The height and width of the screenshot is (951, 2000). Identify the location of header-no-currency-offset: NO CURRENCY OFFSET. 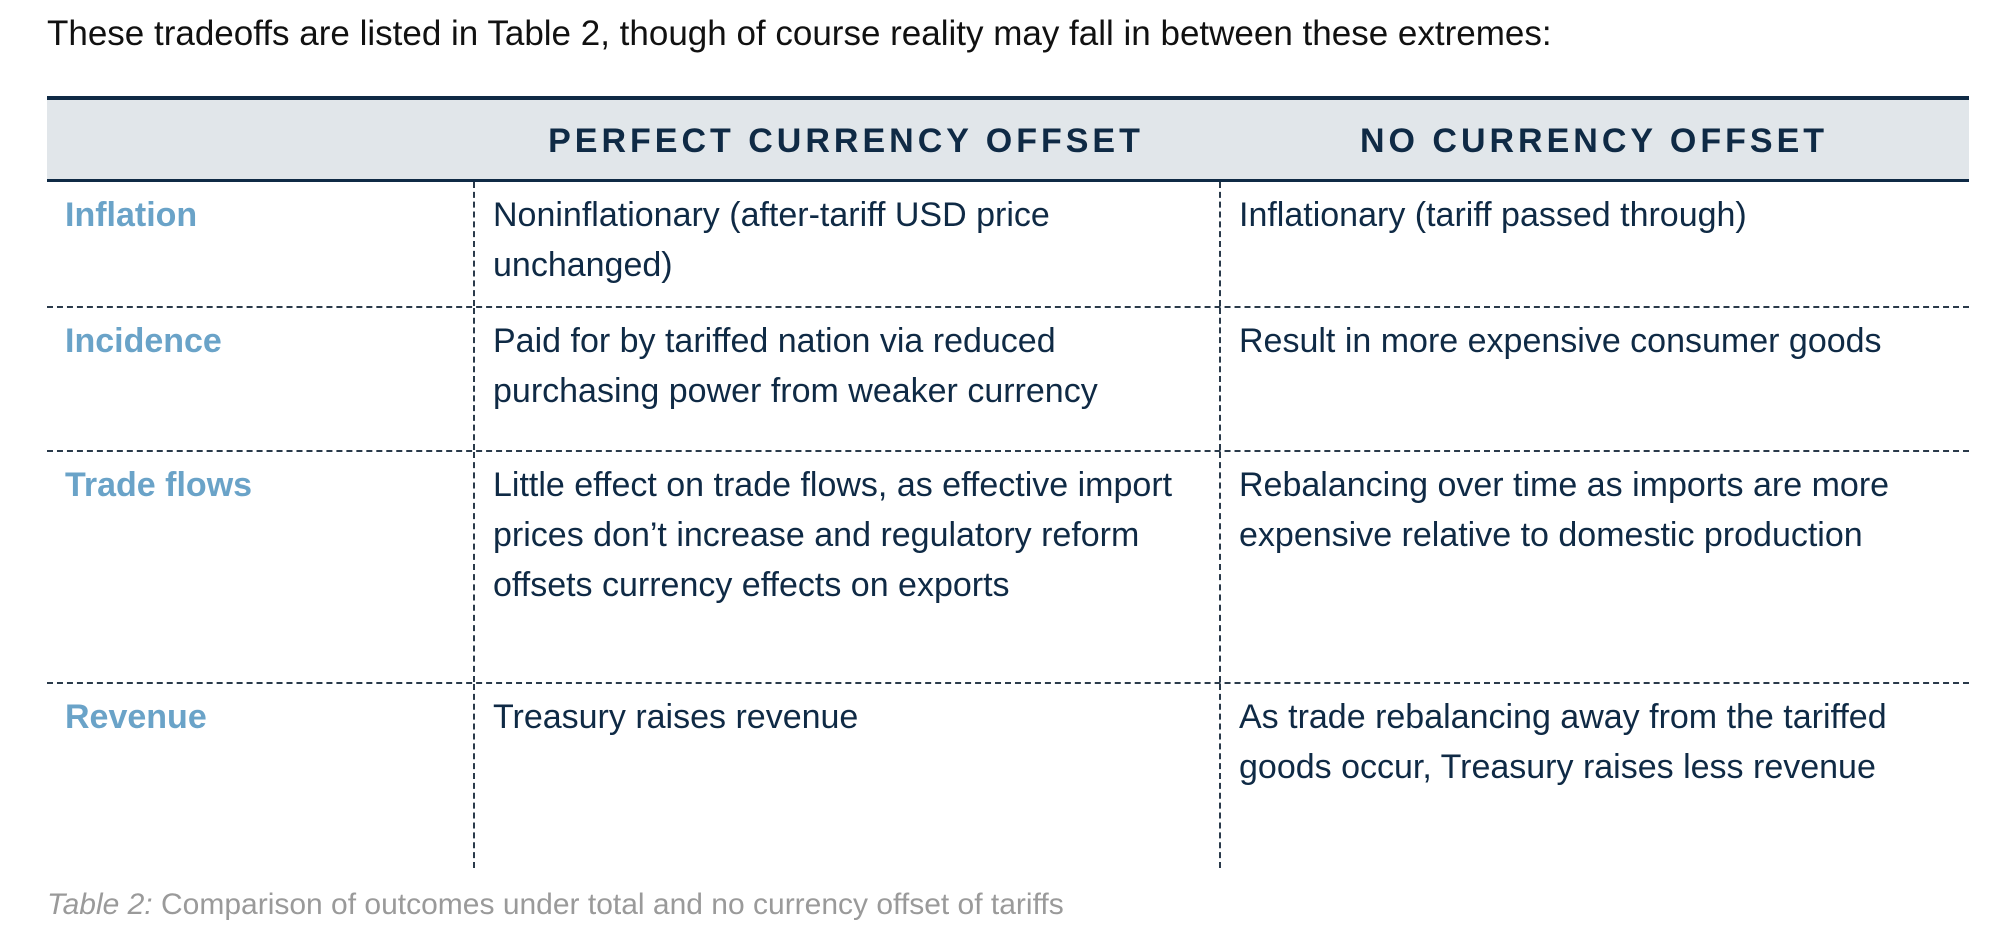
(1594, 141).